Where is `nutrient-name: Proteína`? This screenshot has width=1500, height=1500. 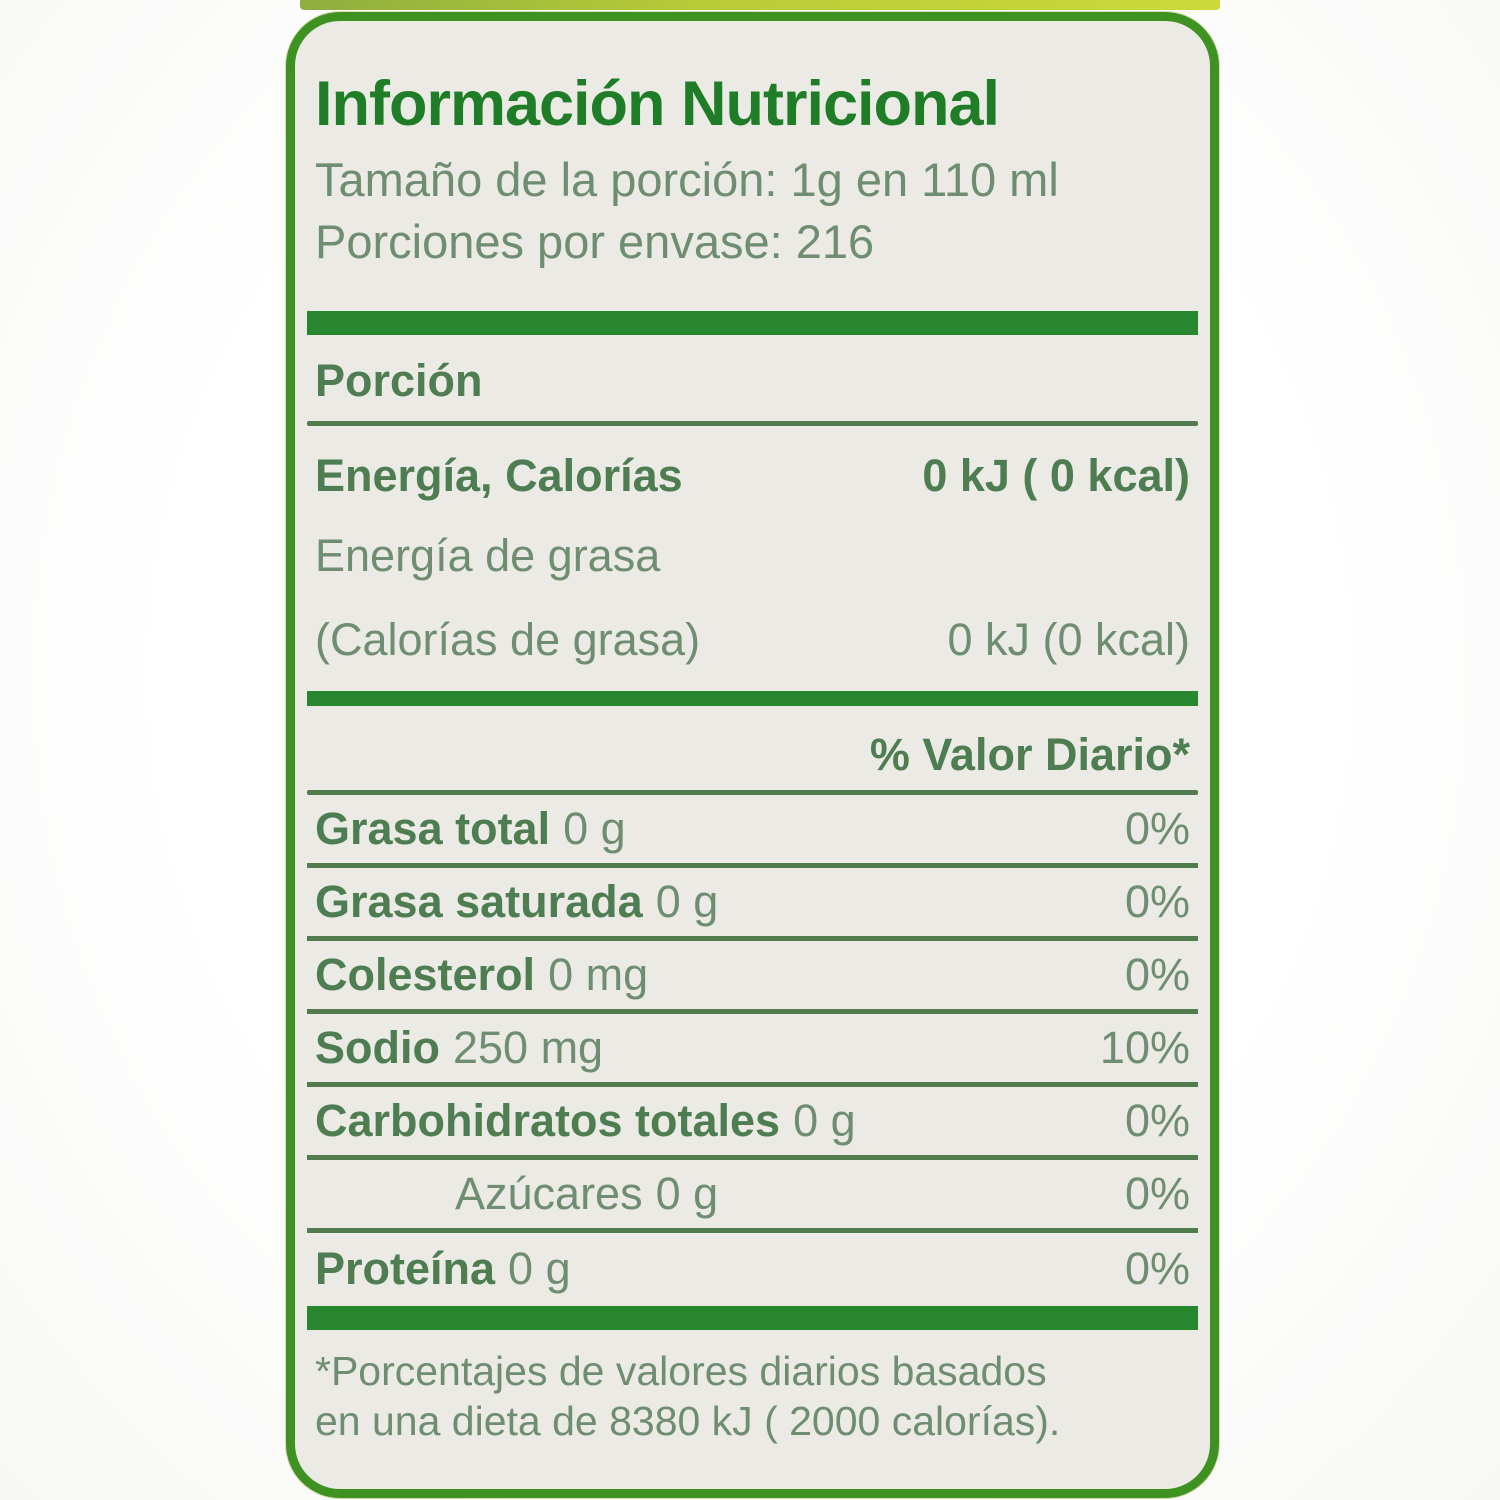 nutrient-name: Proteína is located at coordinates (405, 1269).